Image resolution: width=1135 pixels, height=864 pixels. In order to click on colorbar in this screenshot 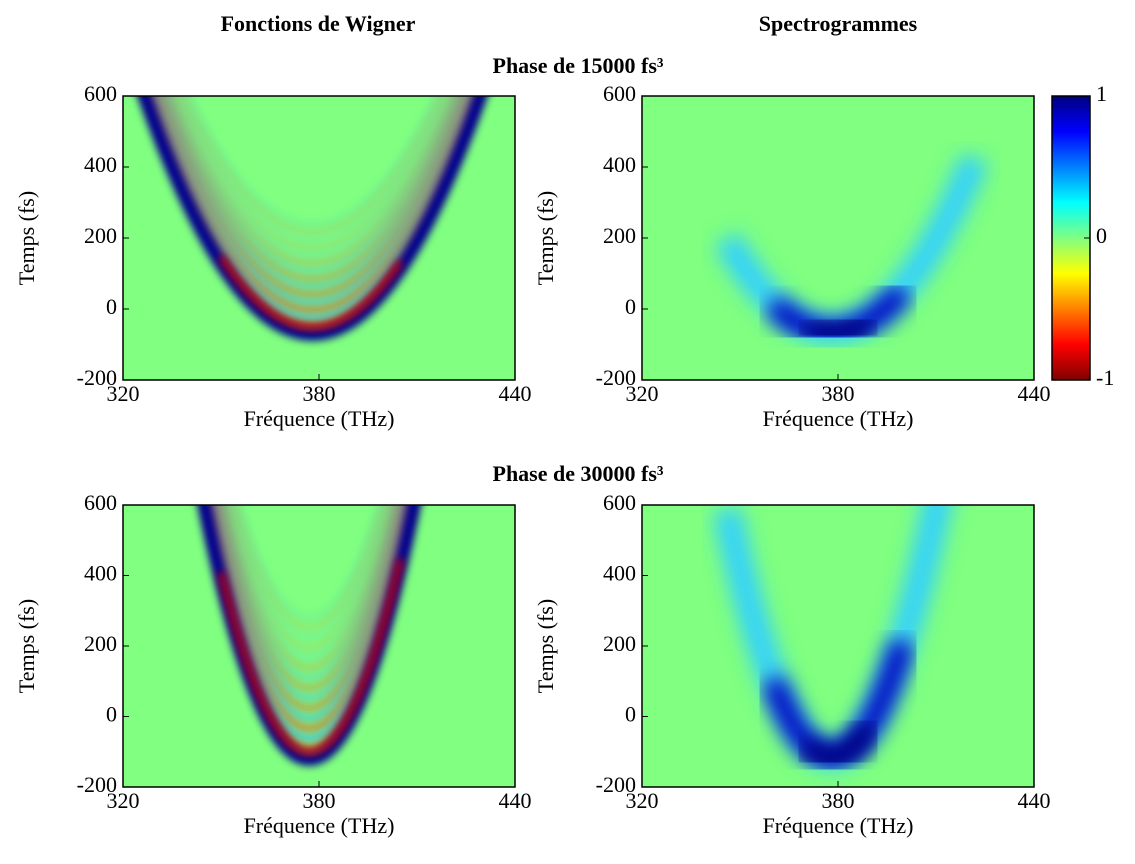, I will do `click(1071, 238)`.